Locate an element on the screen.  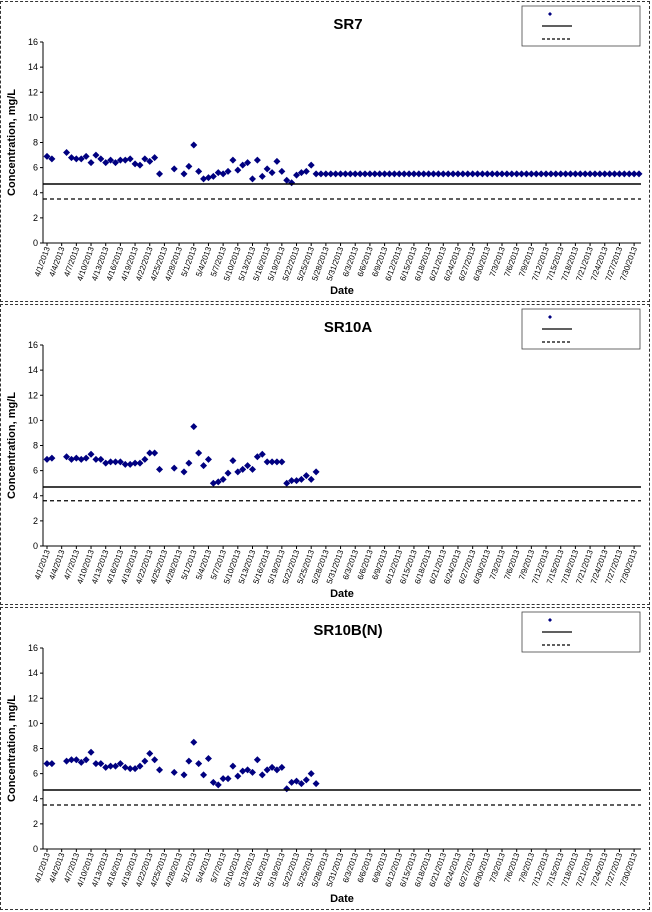
legend-marker is located at coordinates (550, 317).